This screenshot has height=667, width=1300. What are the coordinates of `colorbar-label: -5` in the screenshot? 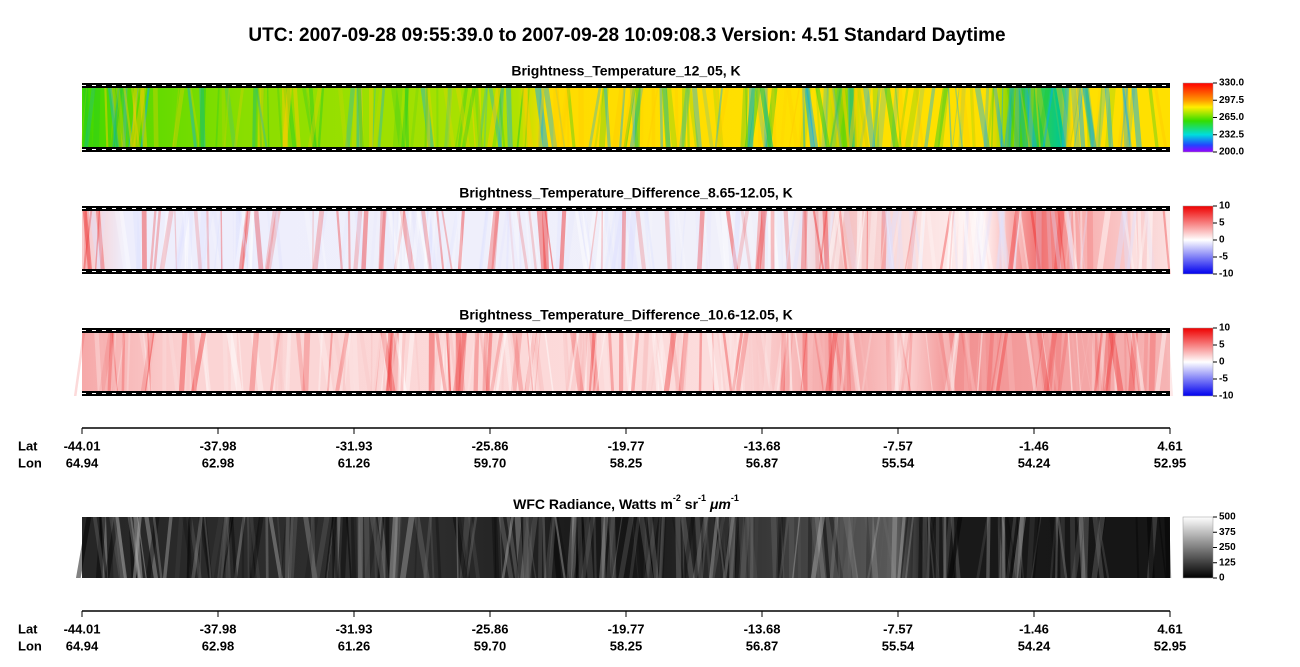 It's located at (1223, 257).